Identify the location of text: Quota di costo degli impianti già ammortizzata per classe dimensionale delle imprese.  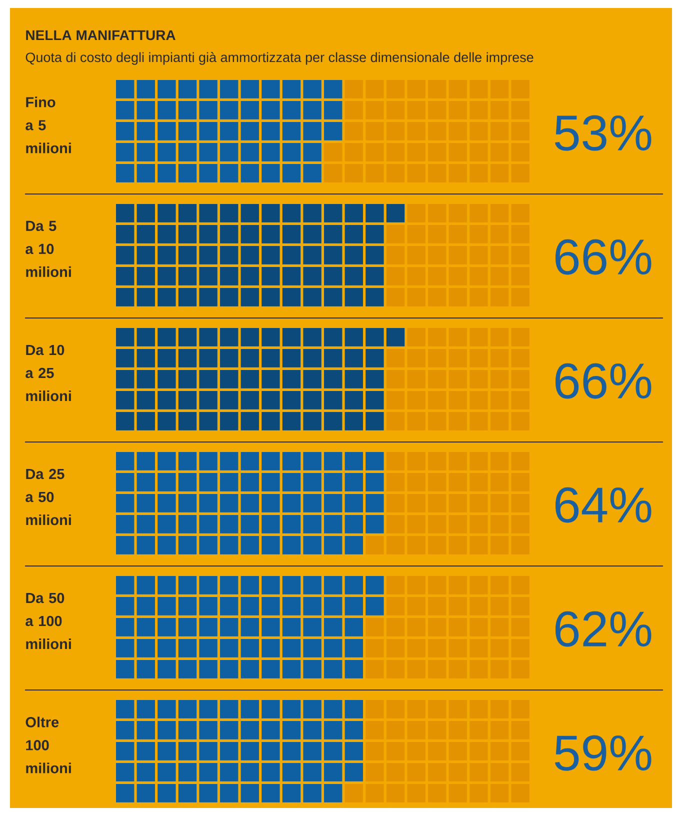
(280, 58).